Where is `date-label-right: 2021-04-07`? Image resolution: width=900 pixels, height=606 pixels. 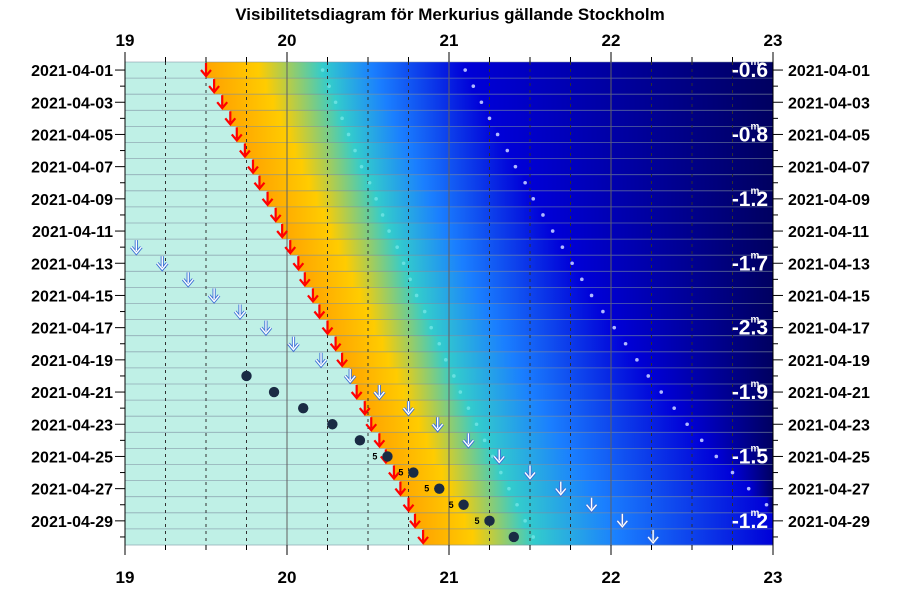
date-label-right: 2021-04-07 is located at coordinates (829, 168).